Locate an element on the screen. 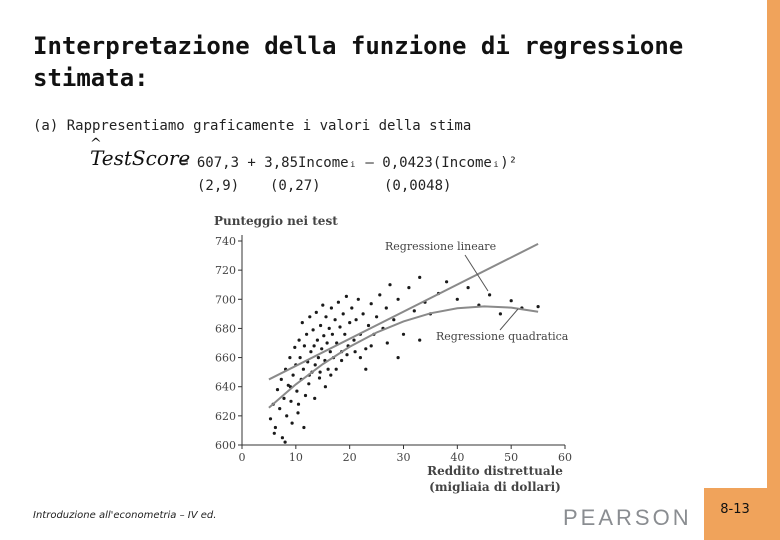 This screenshot has height=540, width=780. x-tick-label: 30 is located at coordinates (404, 457).